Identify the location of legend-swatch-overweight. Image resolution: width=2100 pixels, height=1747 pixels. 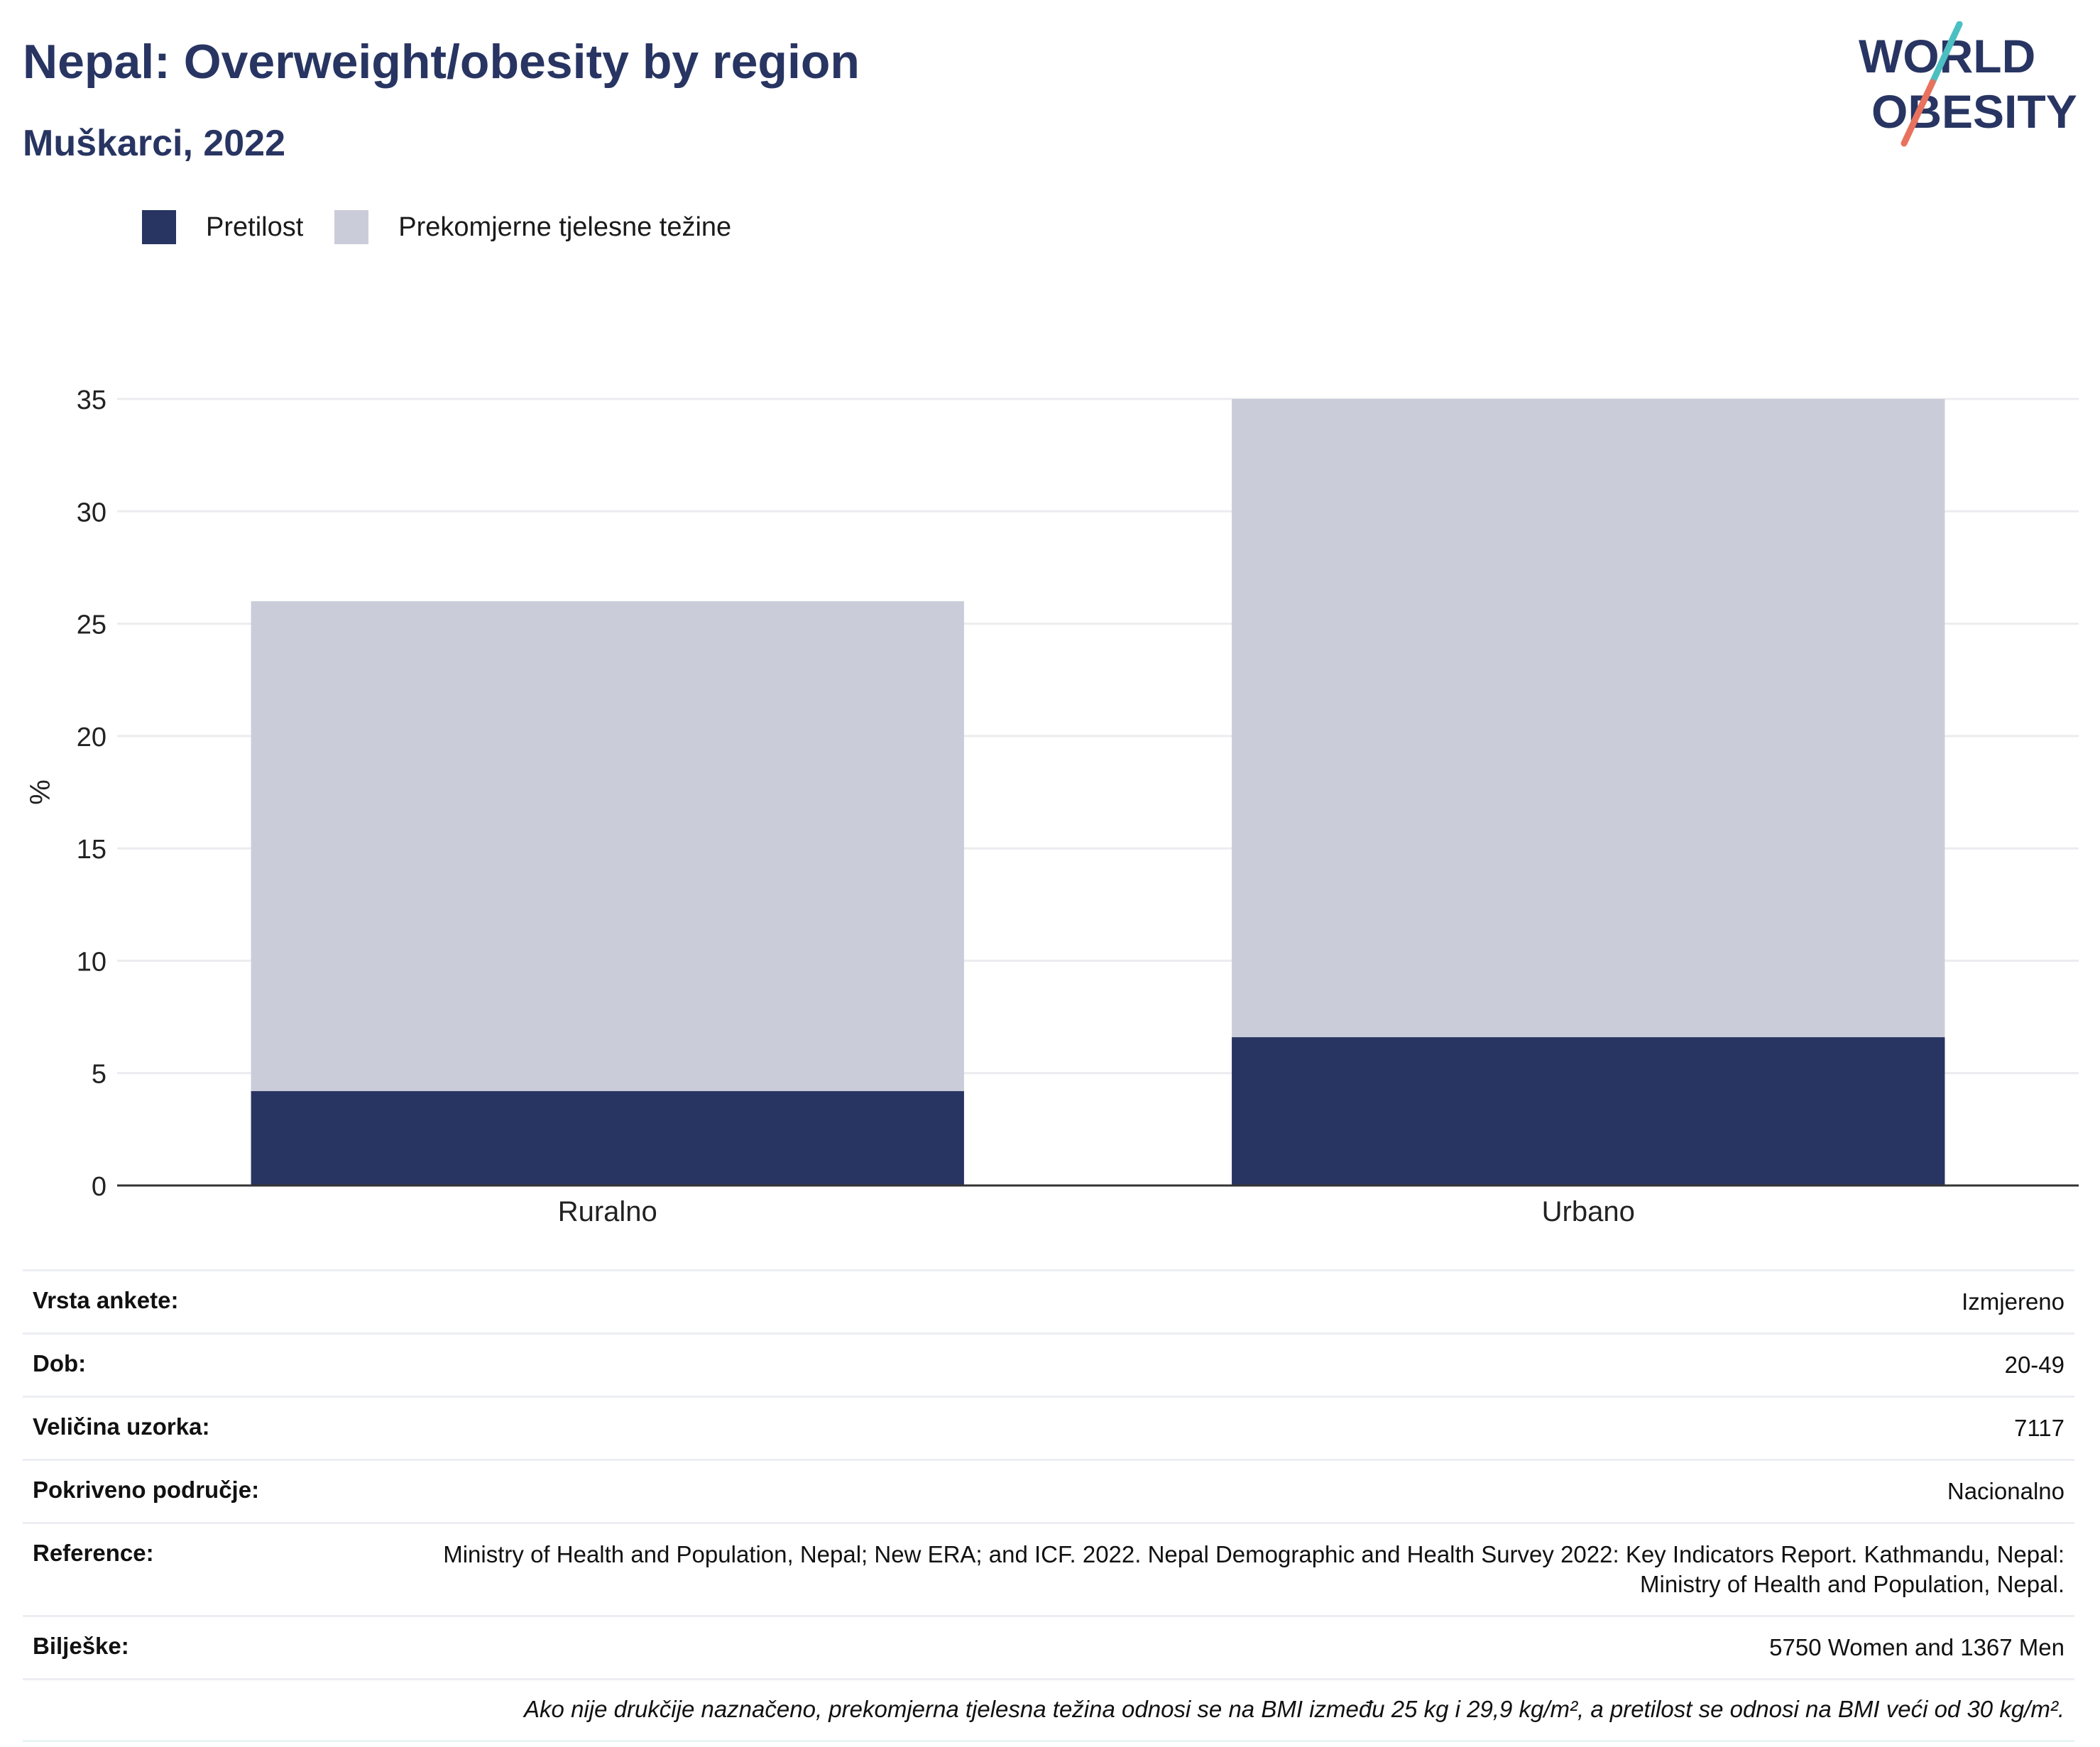
(351, 227).